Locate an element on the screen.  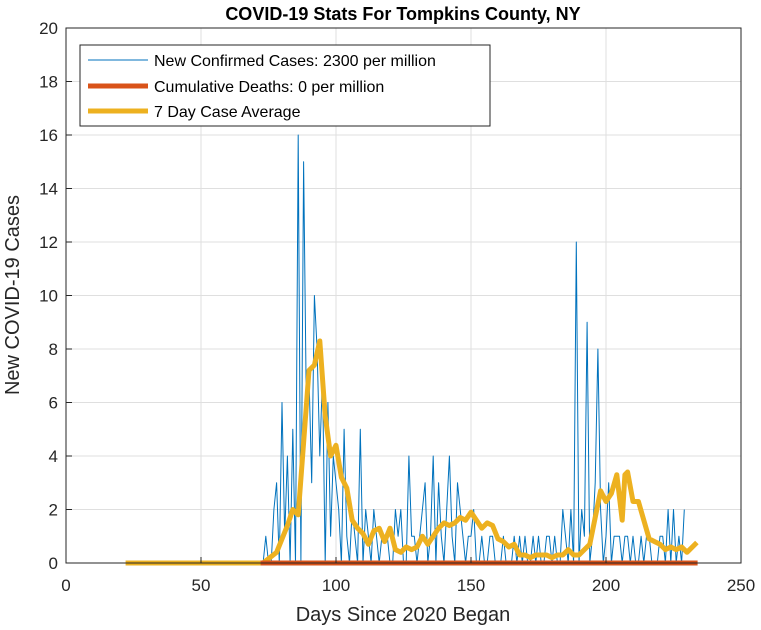
y-tick-label: 16 is located at coordinates (48, 135).